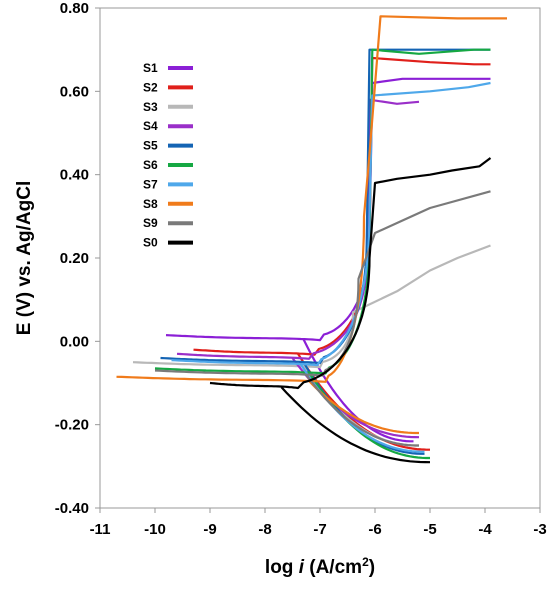  Describe the element at coordinates (150, 107) in the screenshot. I see `legend-label-s3: S3` at that location.